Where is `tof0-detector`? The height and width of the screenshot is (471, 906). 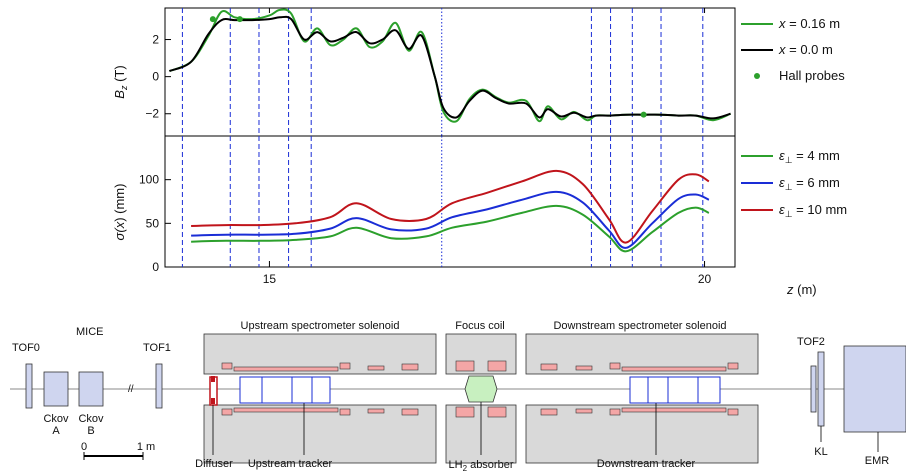
tof0-detector is located at coordinates (29, 386).